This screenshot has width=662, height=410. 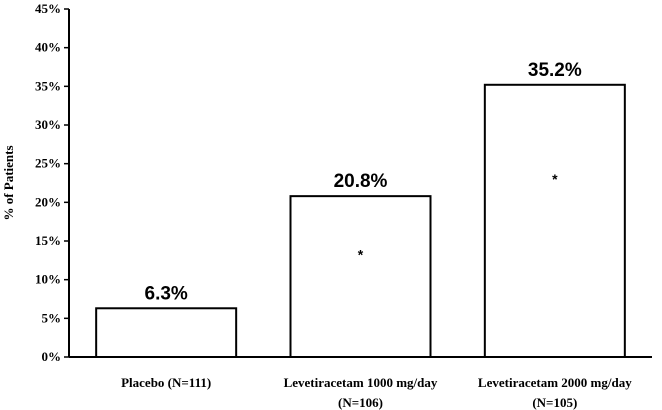 What do you see at coordinates (52, 356) in the screenshot?
I see `y-tick-label: 0%` at bounding box center [52, 356].